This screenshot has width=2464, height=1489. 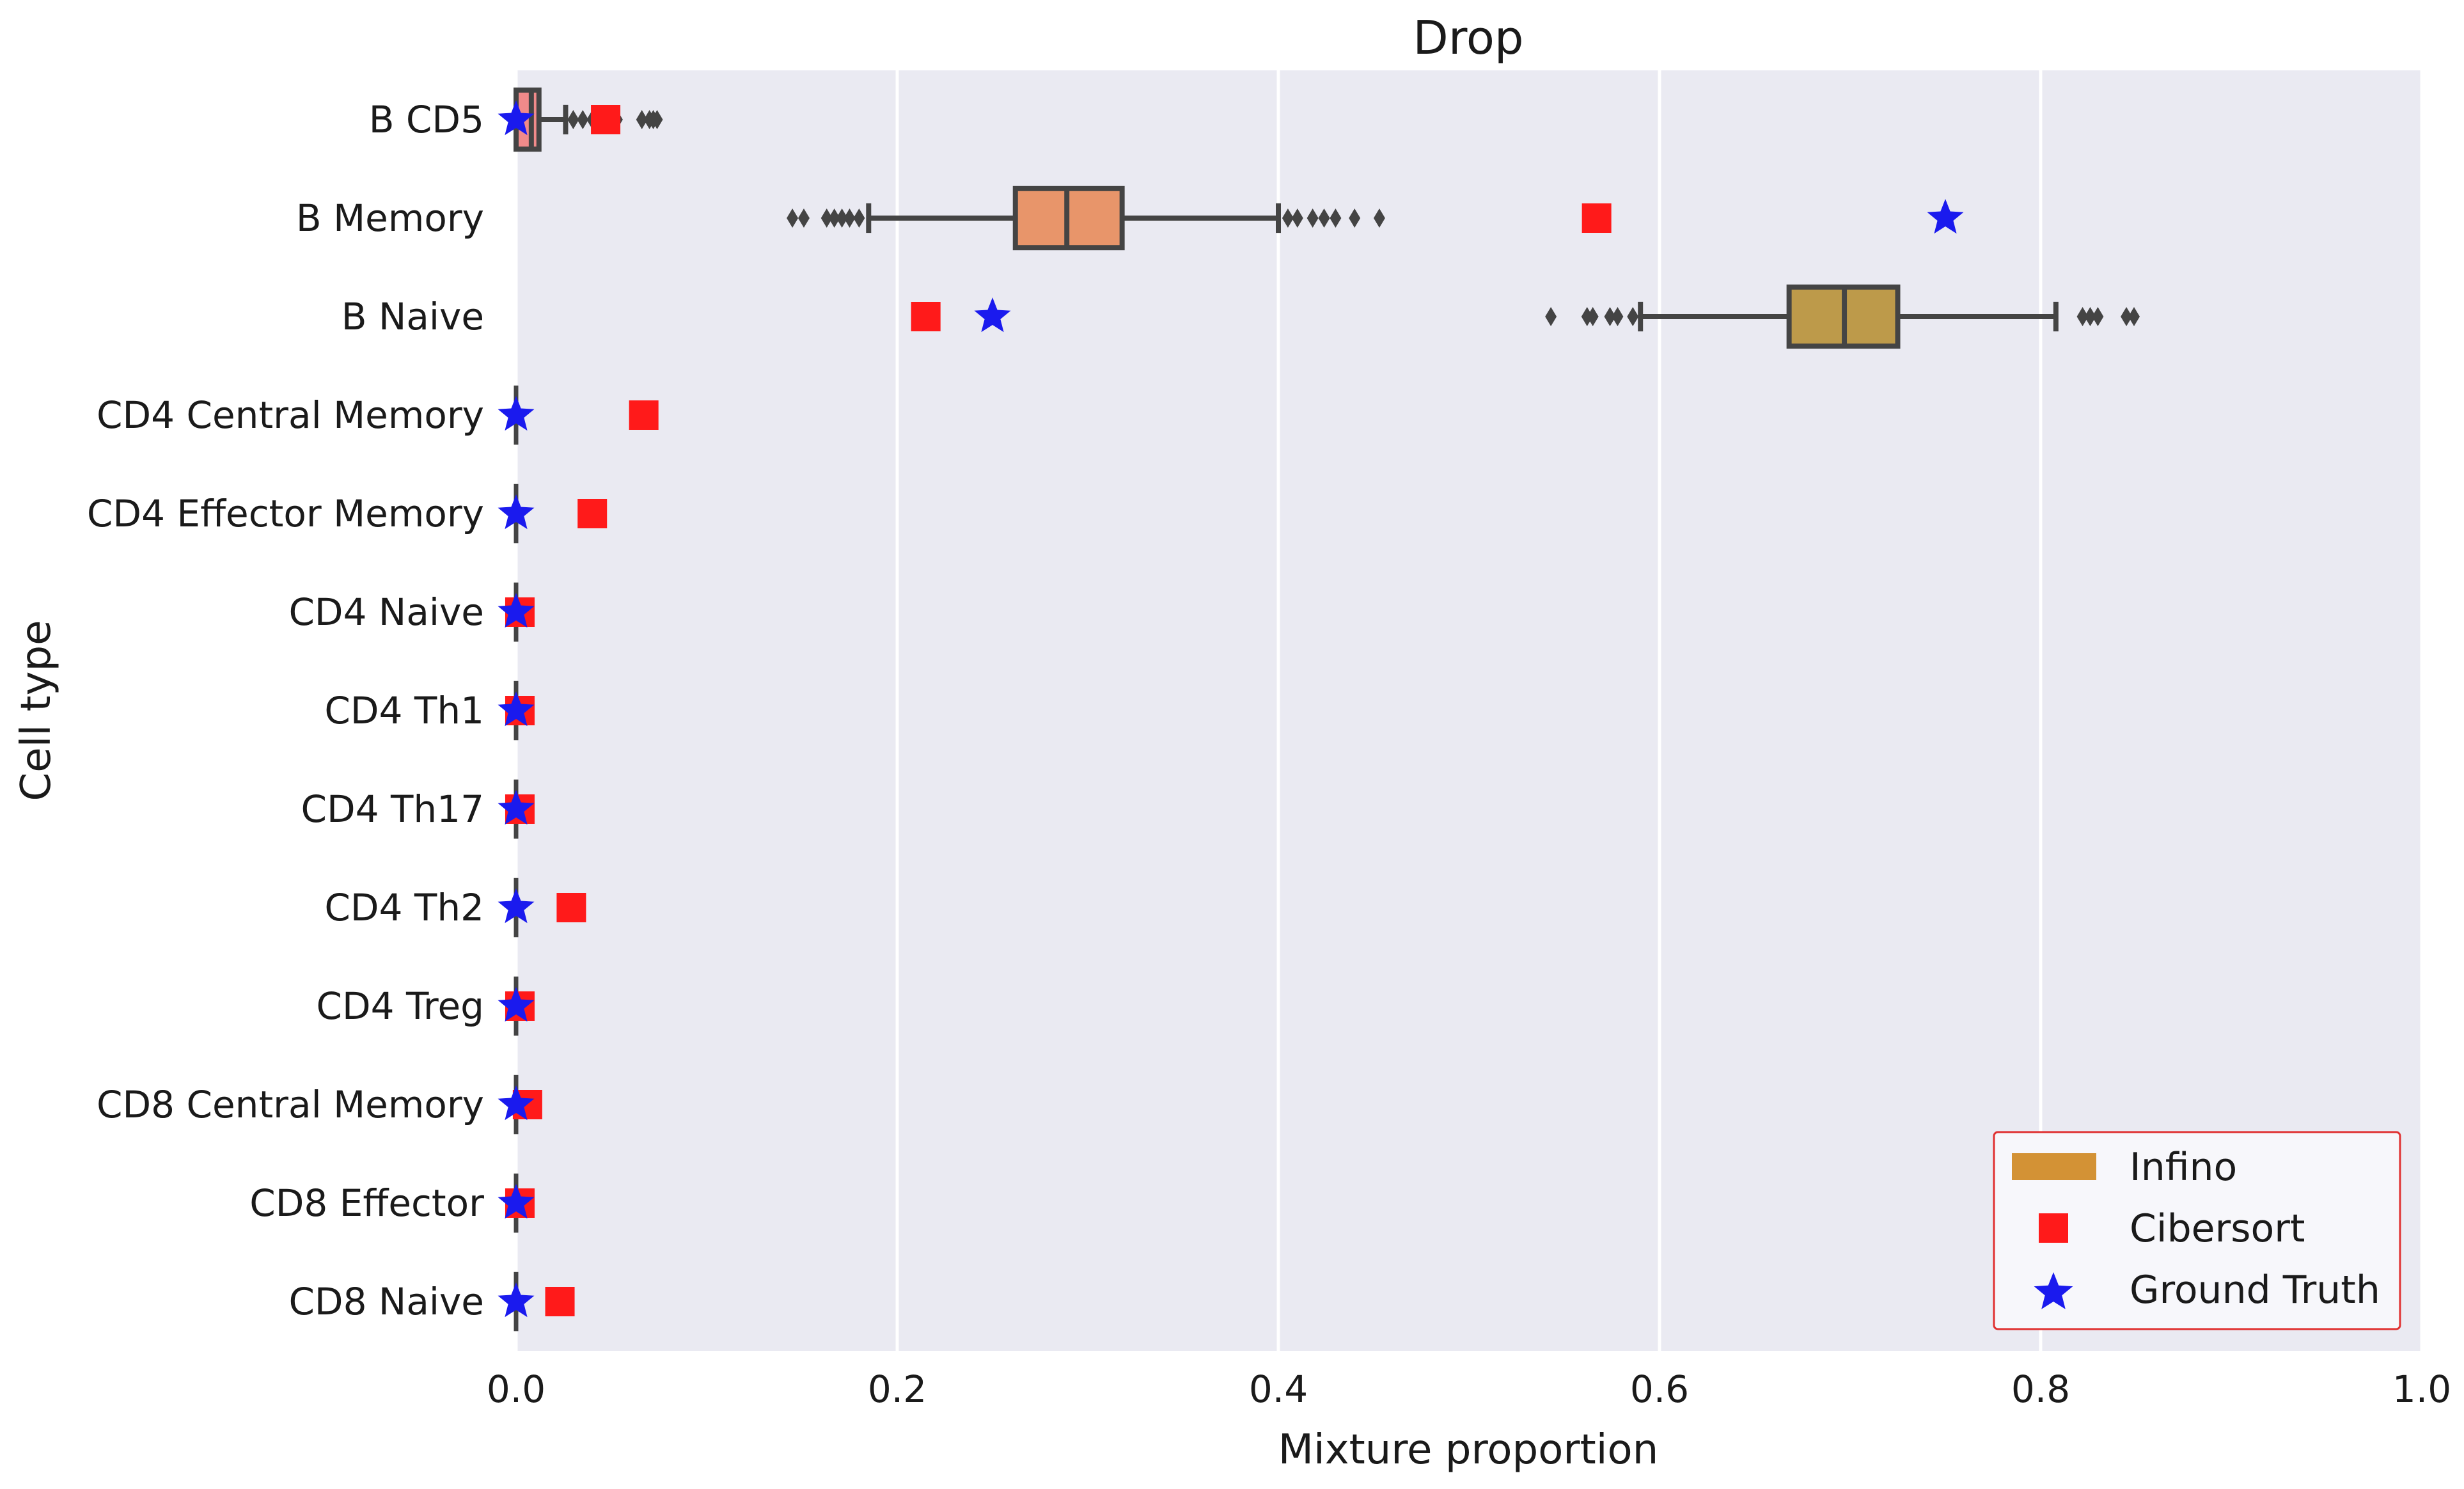 What do you see at coordinates (2183, 1167) in the screenshot?
I see `legend-label-infino: Infino` at bounding box center [2183, 1167].